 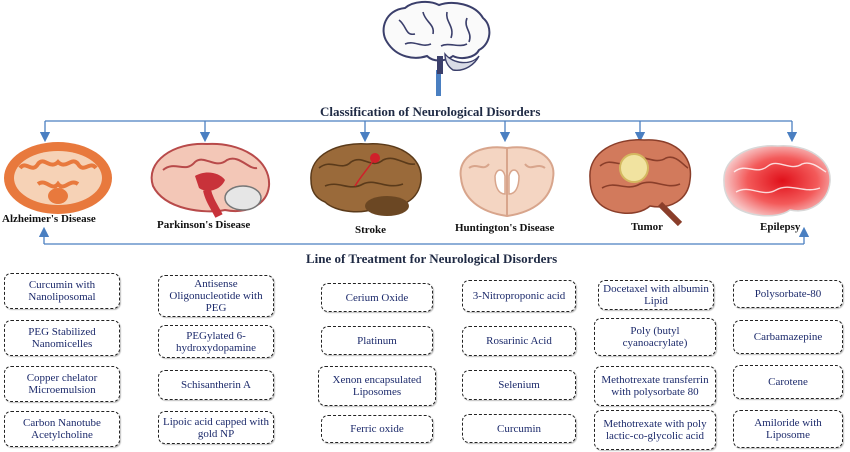 I want to click on disorder-label-huntingtons: Huntington's Disease, so click(x=505, y=228).